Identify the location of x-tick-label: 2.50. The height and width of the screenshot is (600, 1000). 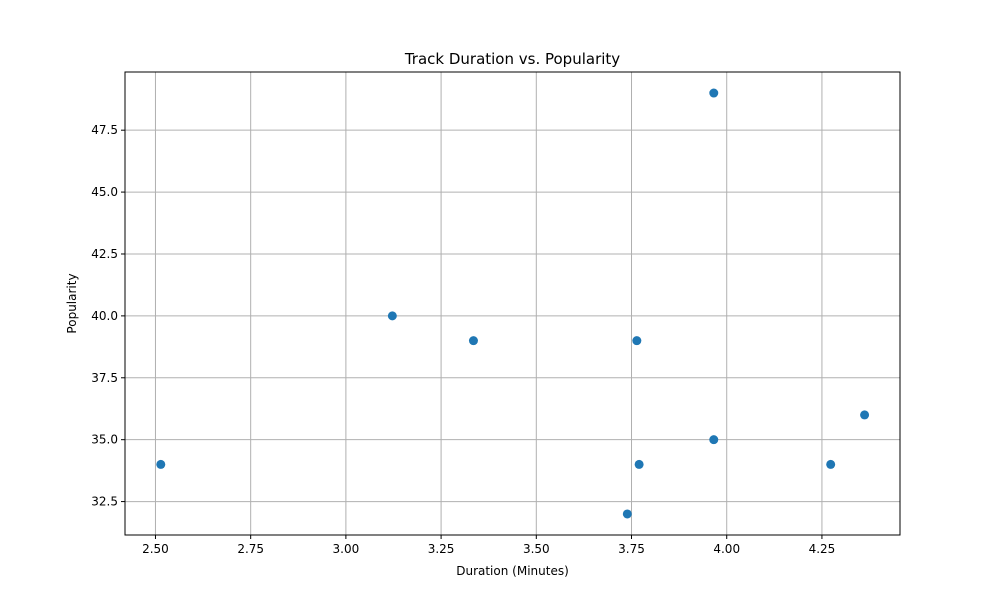
(155, 549).